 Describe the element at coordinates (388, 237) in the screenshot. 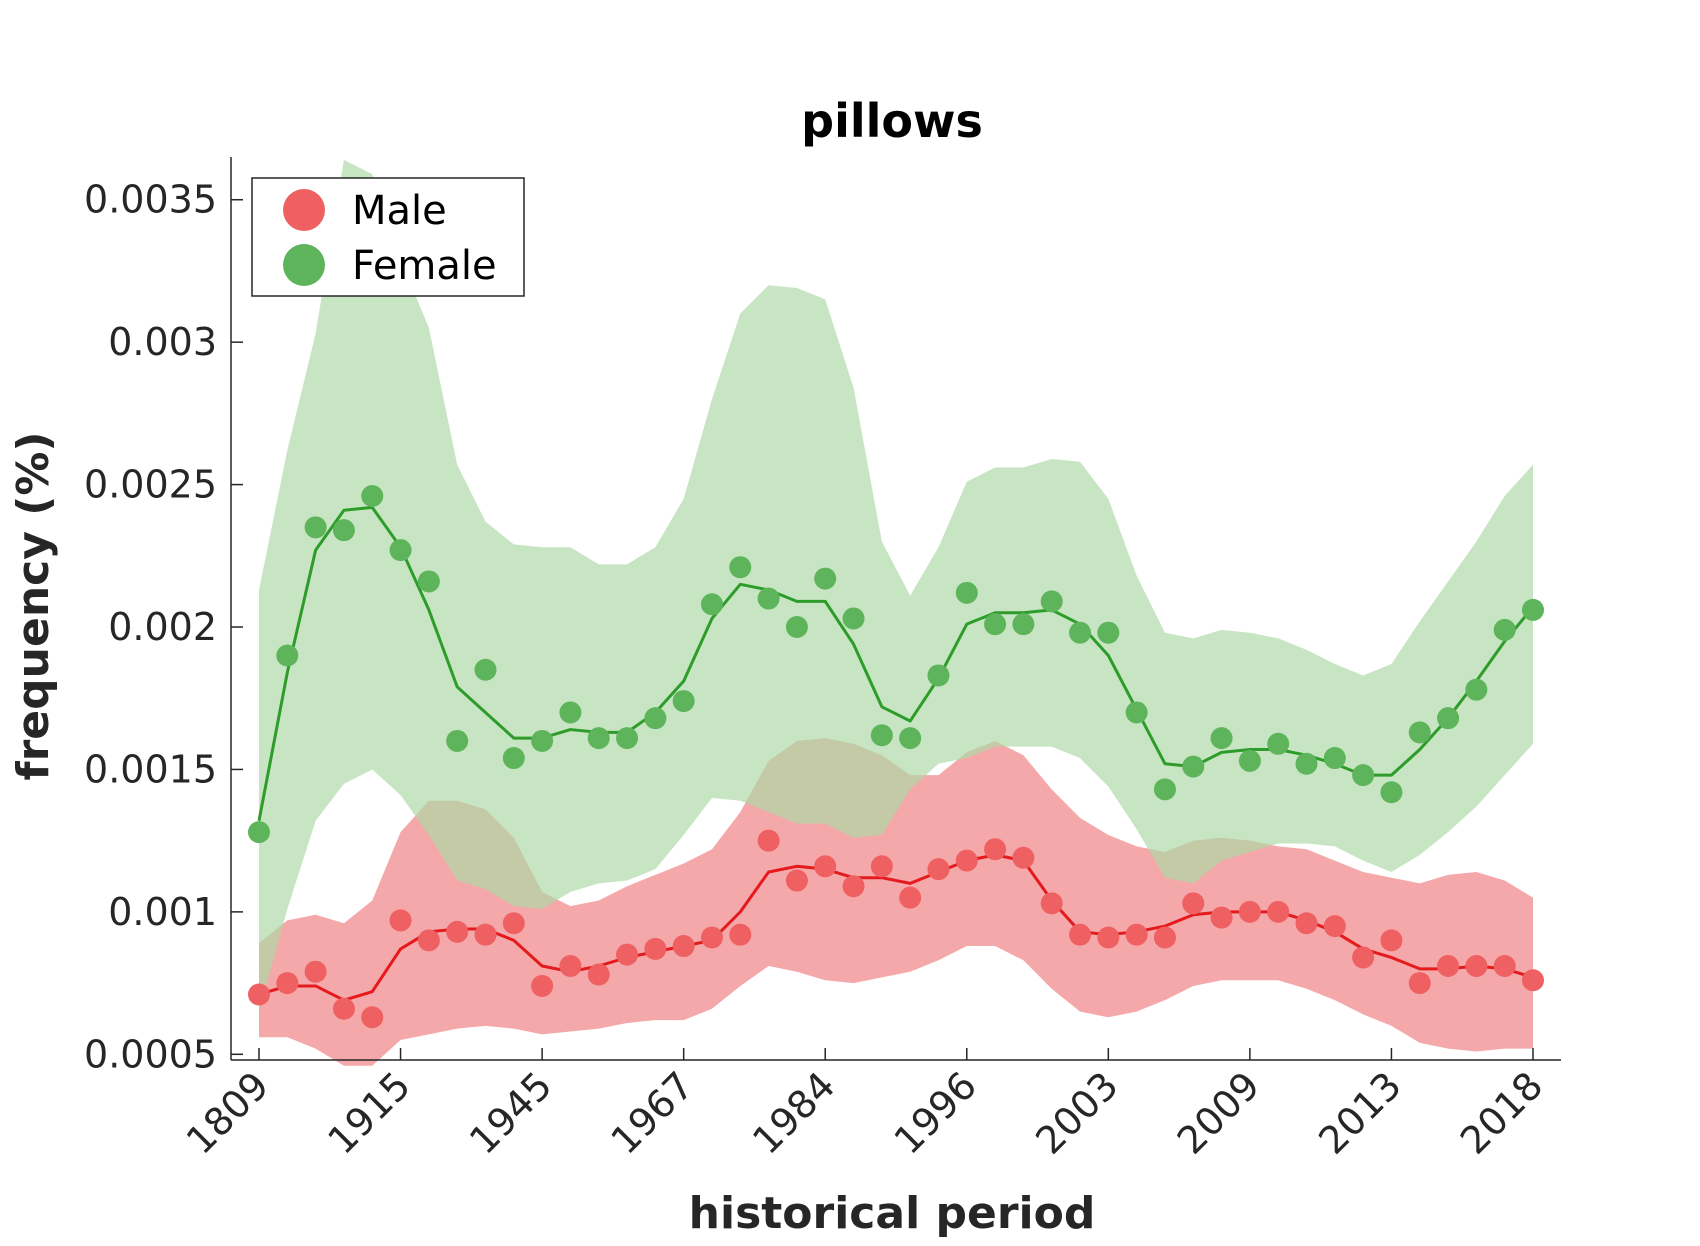

I see `legend: Male Female` at that location.